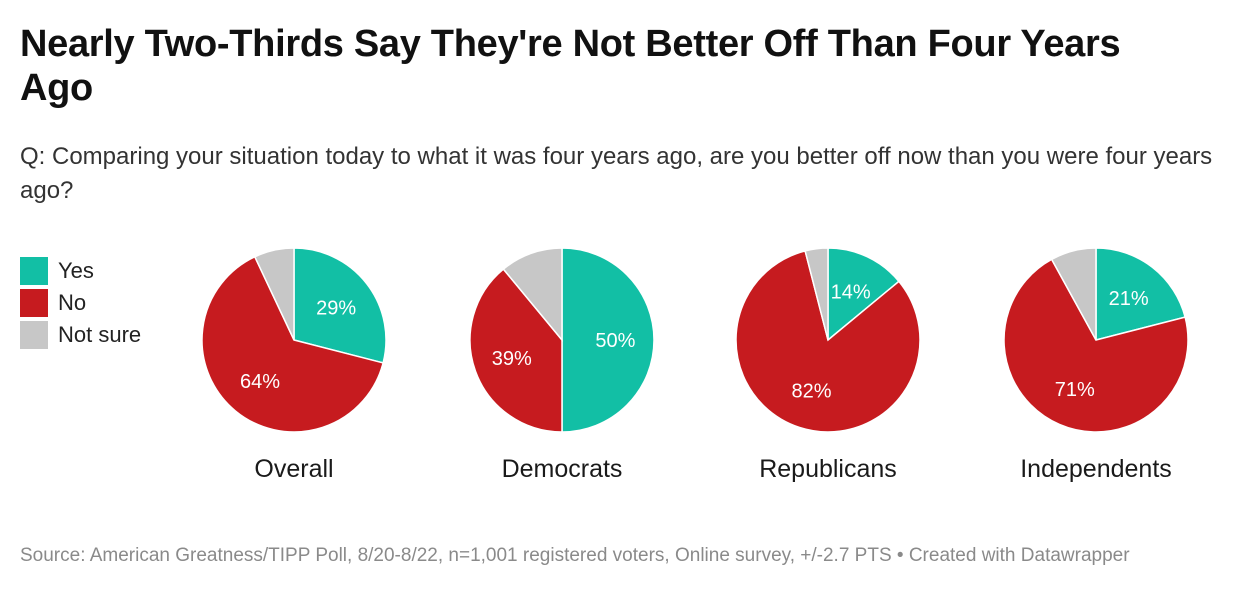  What do you see at coordinates (100, 334) in the screenshot?
I see `legend-label-not-sure: Not sure` at bounding box center [100, 334].